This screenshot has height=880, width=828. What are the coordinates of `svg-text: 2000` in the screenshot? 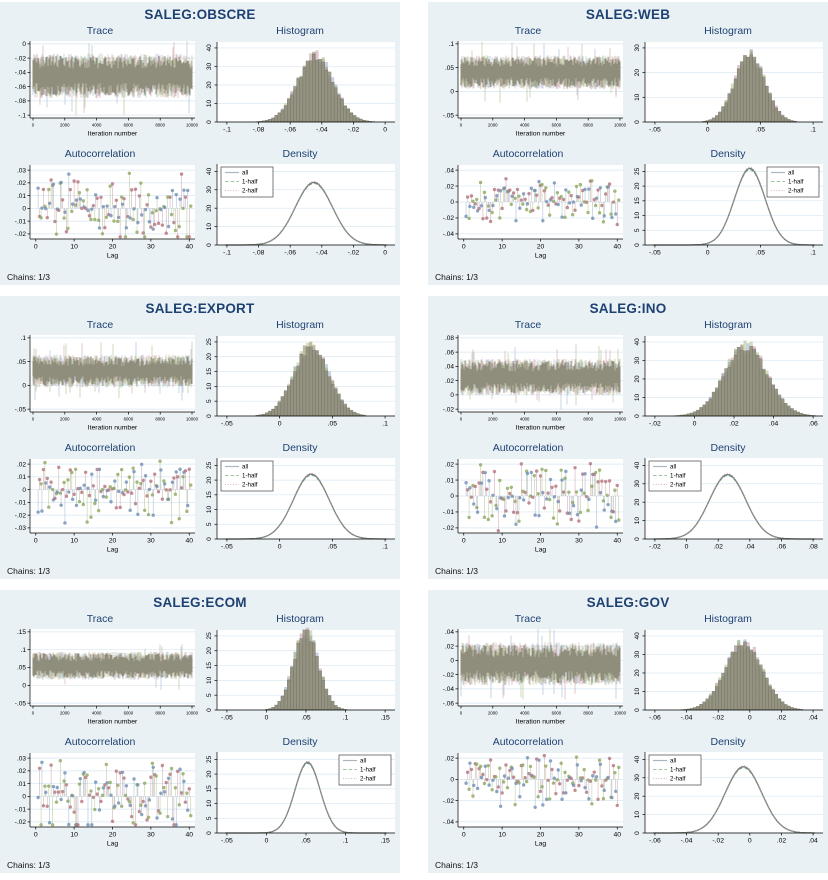 It's located at (65, 125).